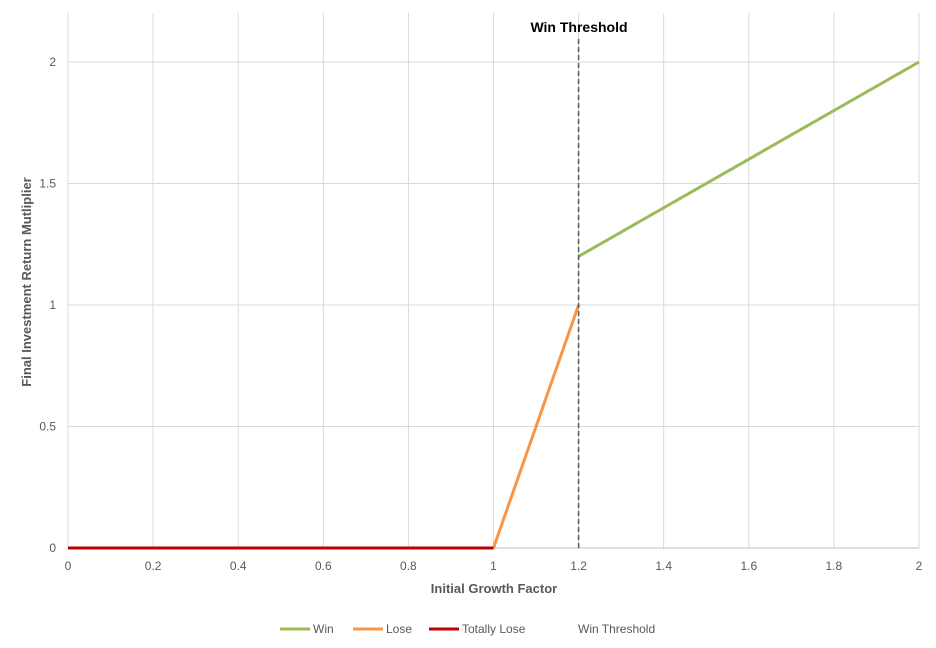 The image size is (936, 648). Describe the element at coordinates (52, 305) in the screenshot. I see `y-tick-label: 1` at that location.